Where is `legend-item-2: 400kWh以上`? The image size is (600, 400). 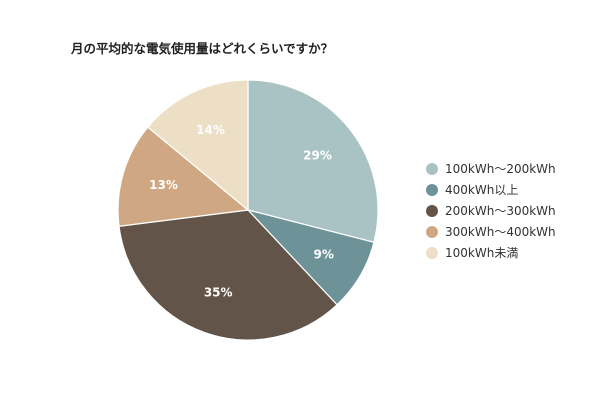 legend-item-2: 400kWh以上 is located at coordinates (491, 189).